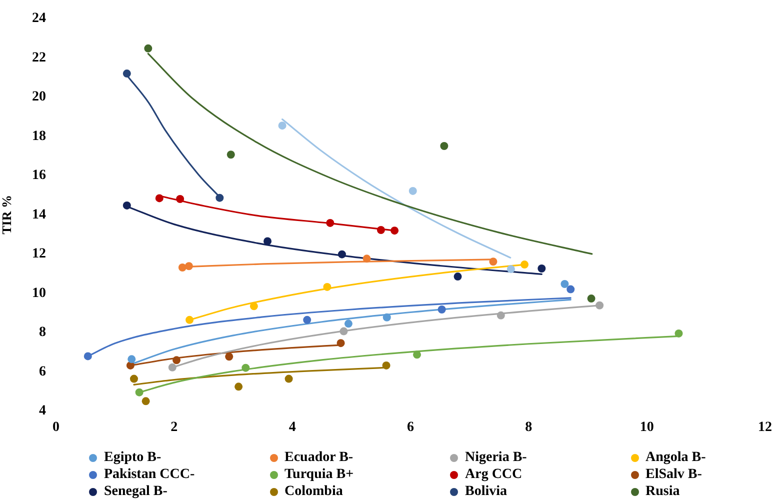 Image resolution: width=780 pixels, height=501 pixels. What do you see at coordinates (765, 428) in the screenshot?
I see `x-tick-label: 12` at bounding box center [765, 428].